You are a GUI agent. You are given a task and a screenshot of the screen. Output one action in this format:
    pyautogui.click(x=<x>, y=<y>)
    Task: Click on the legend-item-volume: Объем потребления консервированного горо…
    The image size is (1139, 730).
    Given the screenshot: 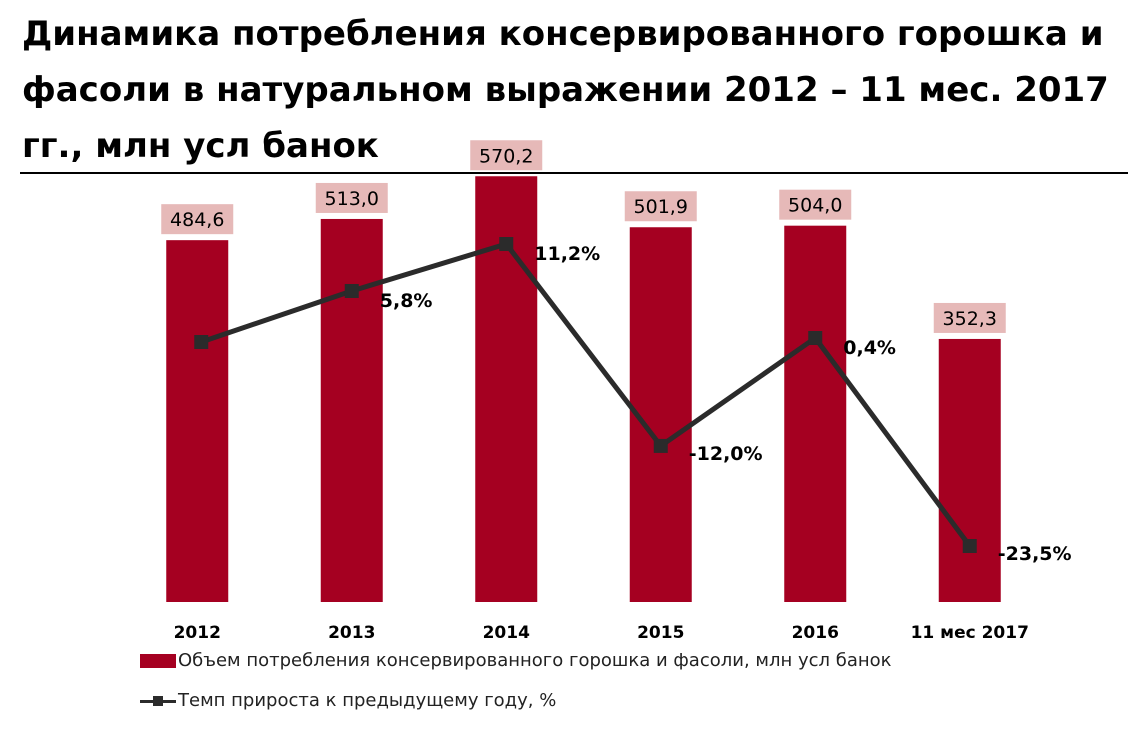 What is the action you would take?
    pyautogui.click(x=615, y=660)
    